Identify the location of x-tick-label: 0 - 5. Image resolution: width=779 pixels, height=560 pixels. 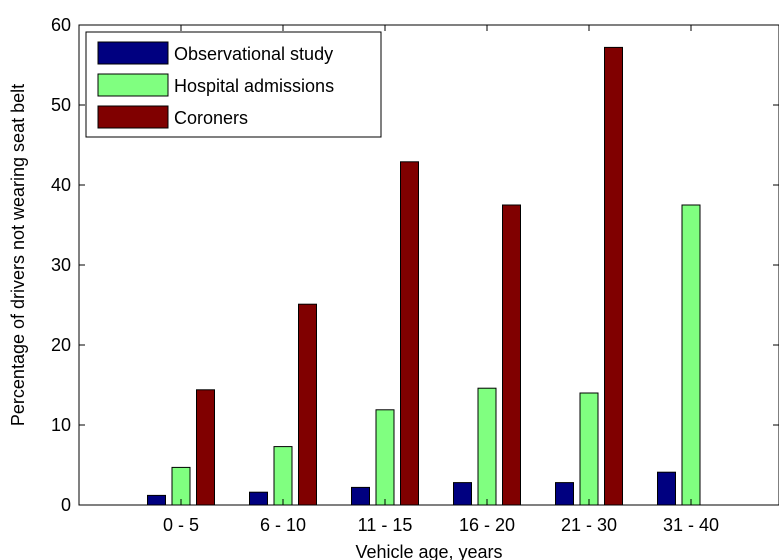
(181, 525).